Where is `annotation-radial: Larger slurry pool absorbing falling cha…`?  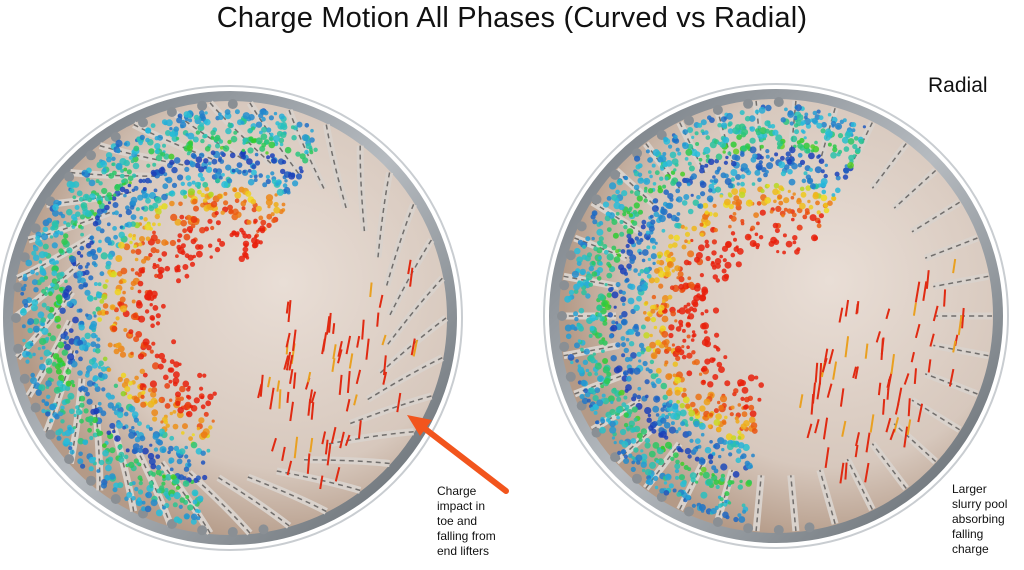 annotation-radial: Larger slurry pool absorbing falling cha… is located at coordinates (987, 519).